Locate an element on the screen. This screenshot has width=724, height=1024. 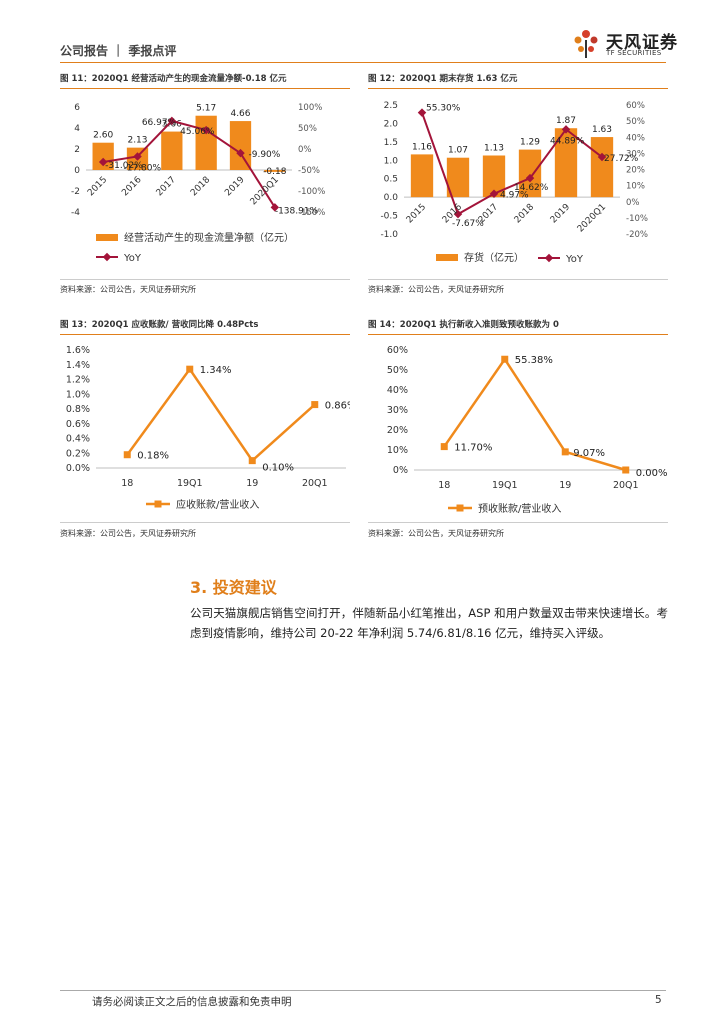
y-right-tick-label: 20% is located at coordinates (635, 171).